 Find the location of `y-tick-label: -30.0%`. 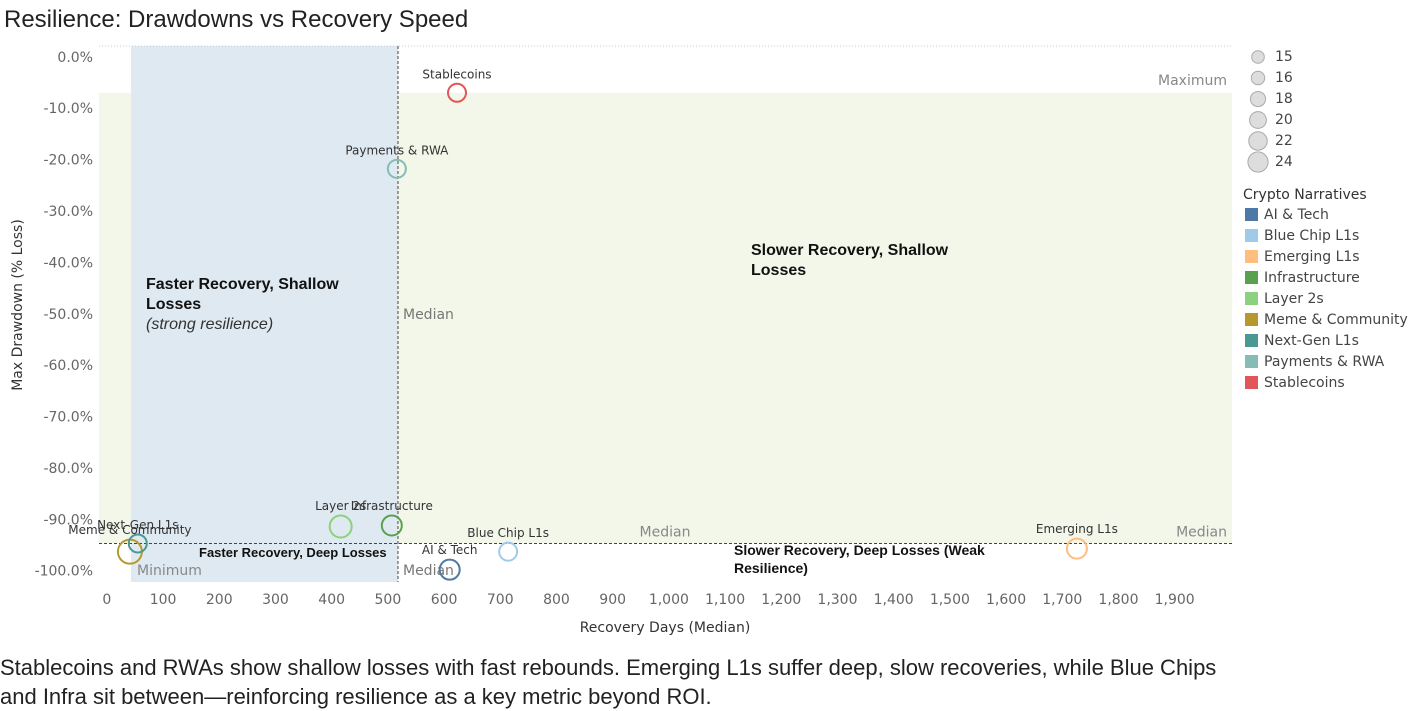

y-tick-label: -30.0% is located at coordinates (68, 212).